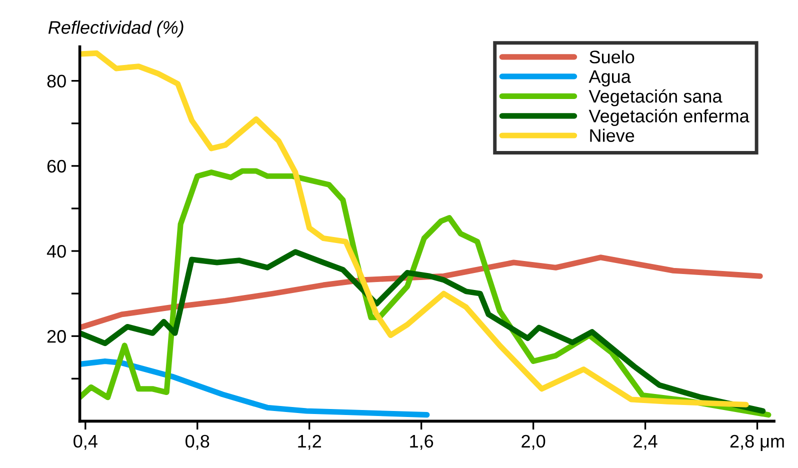  I want to click on y-tick-label: 40, so click(56, 251).